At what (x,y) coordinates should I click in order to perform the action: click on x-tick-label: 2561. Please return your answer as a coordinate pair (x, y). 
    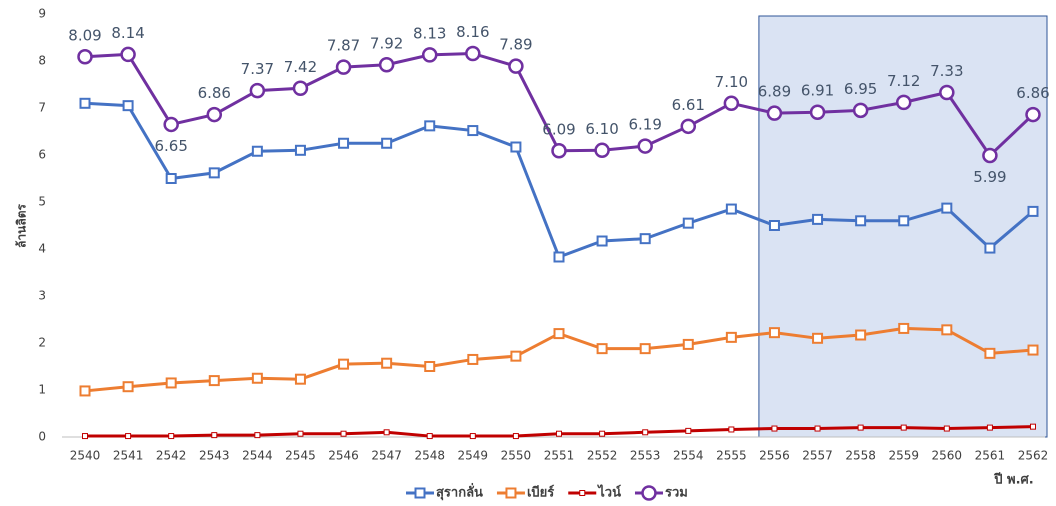
    Looking at the image, I should click on (990, 456).